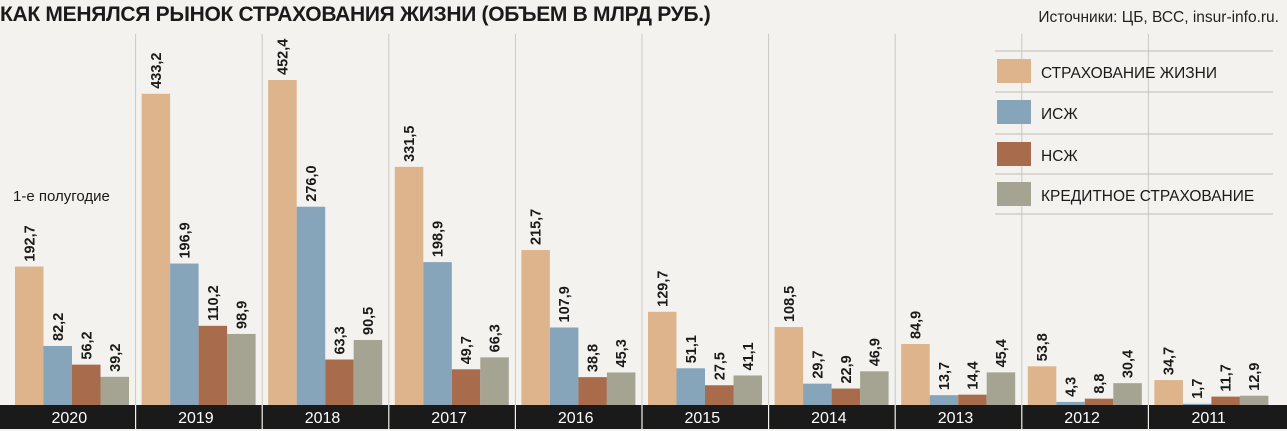 This screenshot has width=1287, height=431. I want to click on legend-label-isj: ИСЖ, so click(1059, 114).